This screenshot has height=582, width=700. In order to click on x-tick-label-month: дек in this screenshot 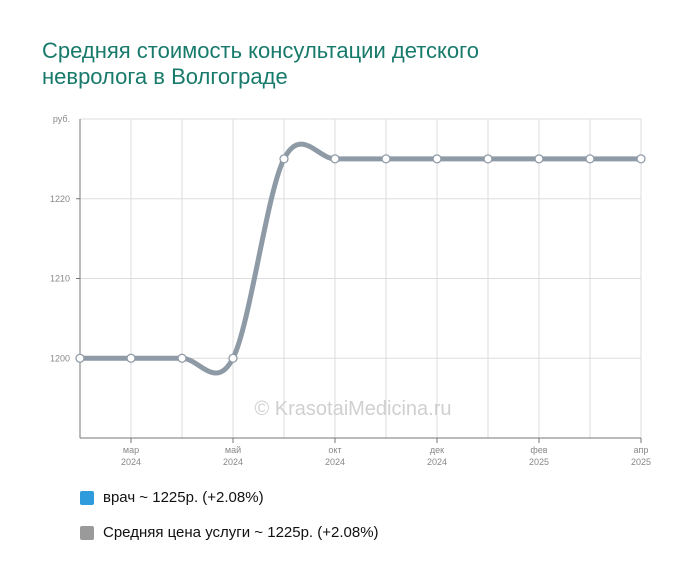, I will do `click(437, 450)`.